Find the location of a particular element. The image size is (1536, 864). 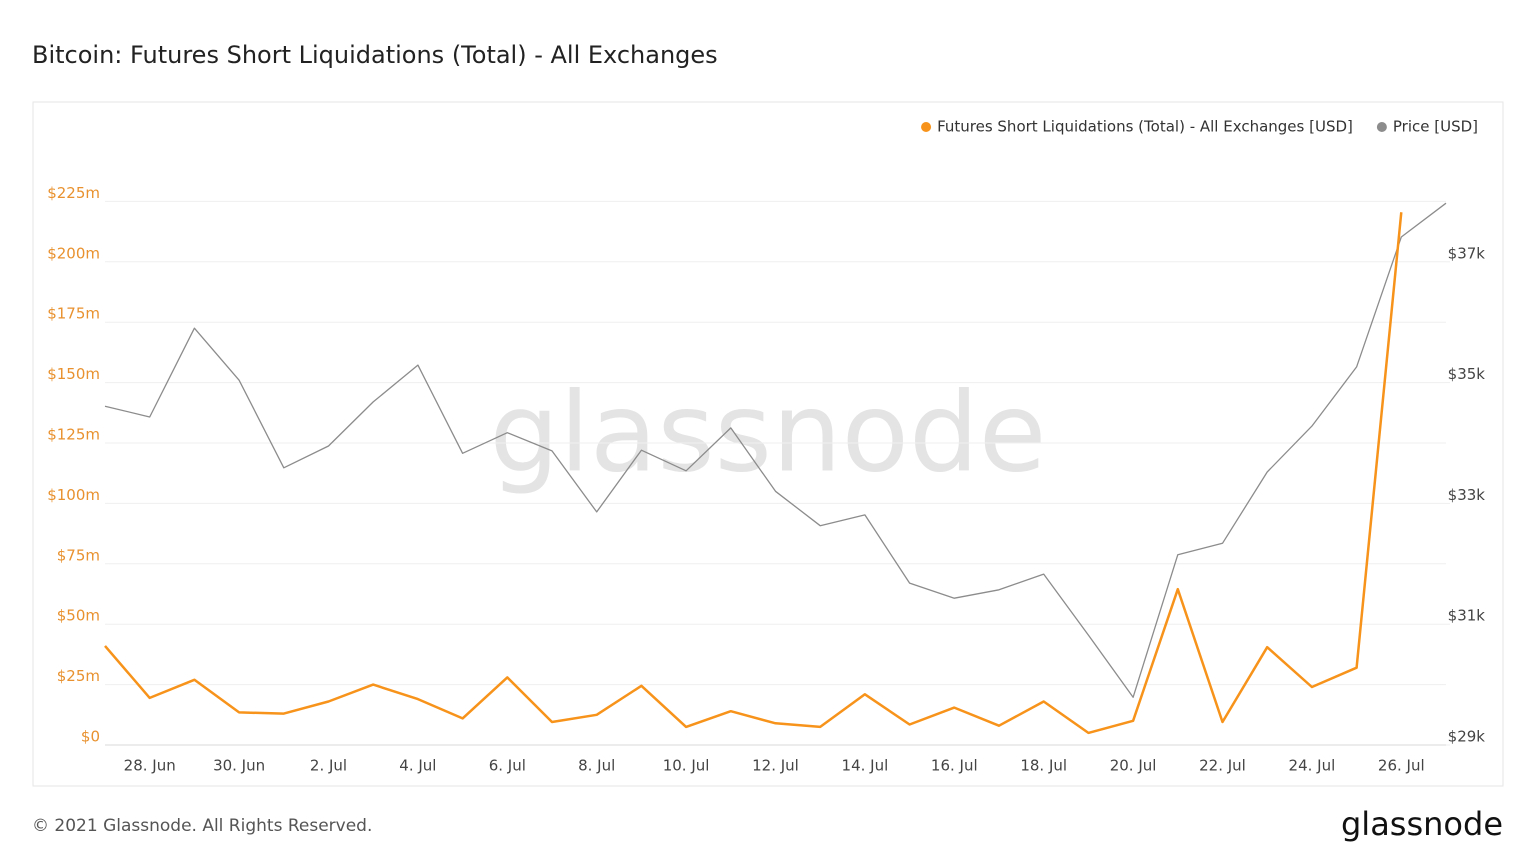

x-tick-label: 18. Jul is located at coordinates (1043, 766).